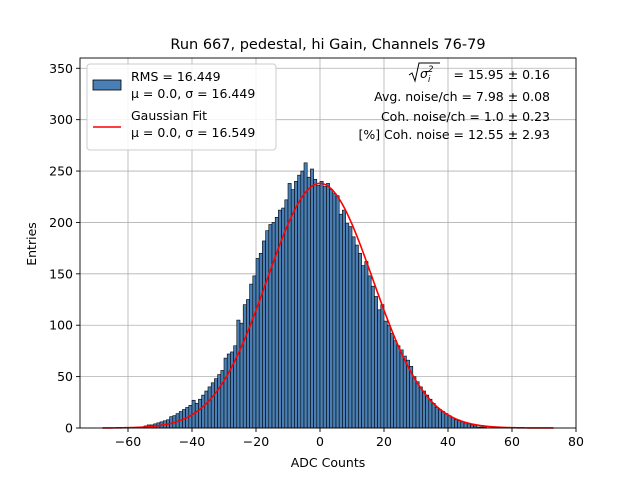 The width and height of the screenshot is (640, 480). I want to click on svg-text: 2, so click(430, 70).